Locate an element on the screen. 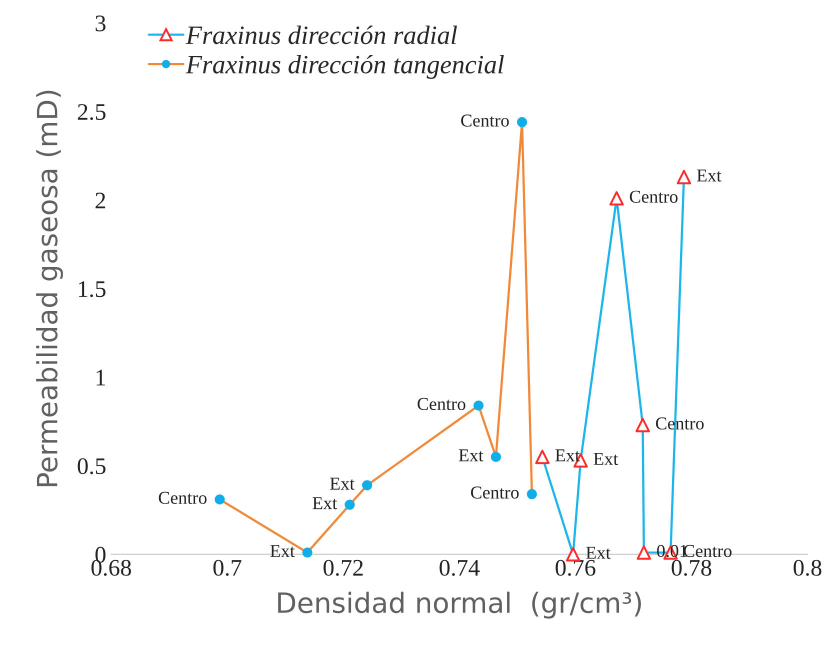  x-axis-title: Densidad normal (gr/cm³) is located at coordinates (459, 605).